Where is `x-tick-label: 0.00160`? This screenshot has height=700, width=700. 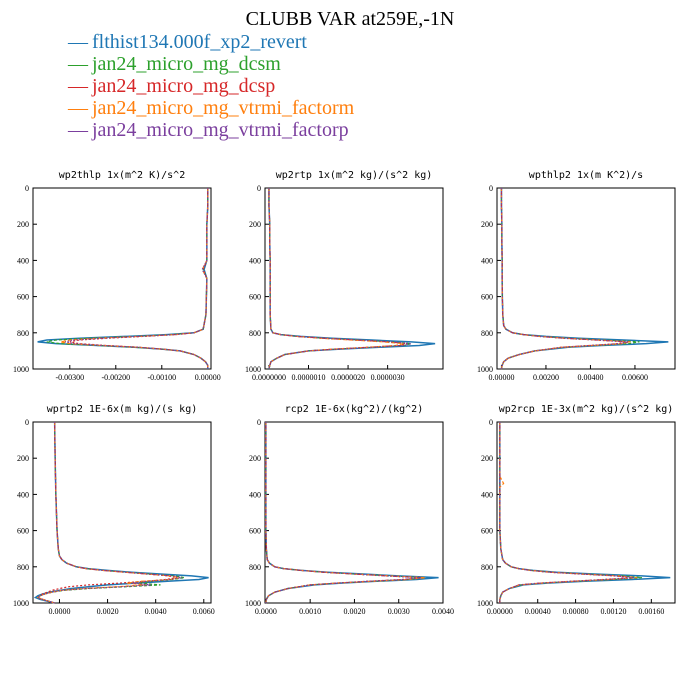 x-tick-label: 0.00160 is located at coordinates (651, 611).